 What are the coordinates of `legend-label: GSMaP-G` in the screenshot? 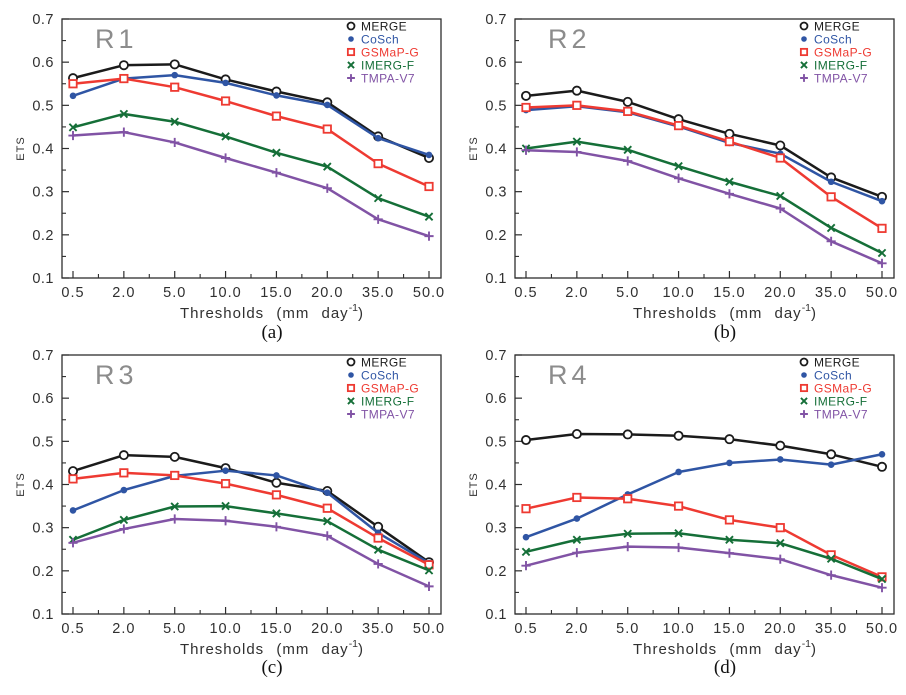 It's located at (843, 389).